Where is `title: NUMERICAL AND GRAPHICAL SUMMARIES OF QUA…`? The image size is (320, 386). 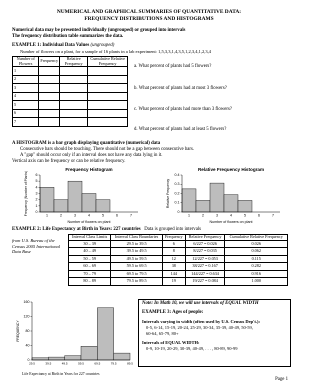
title: NUMERICAL AND GRAPHICAL SUMMARIES OF QUA… is located at coordinates (149, 12).